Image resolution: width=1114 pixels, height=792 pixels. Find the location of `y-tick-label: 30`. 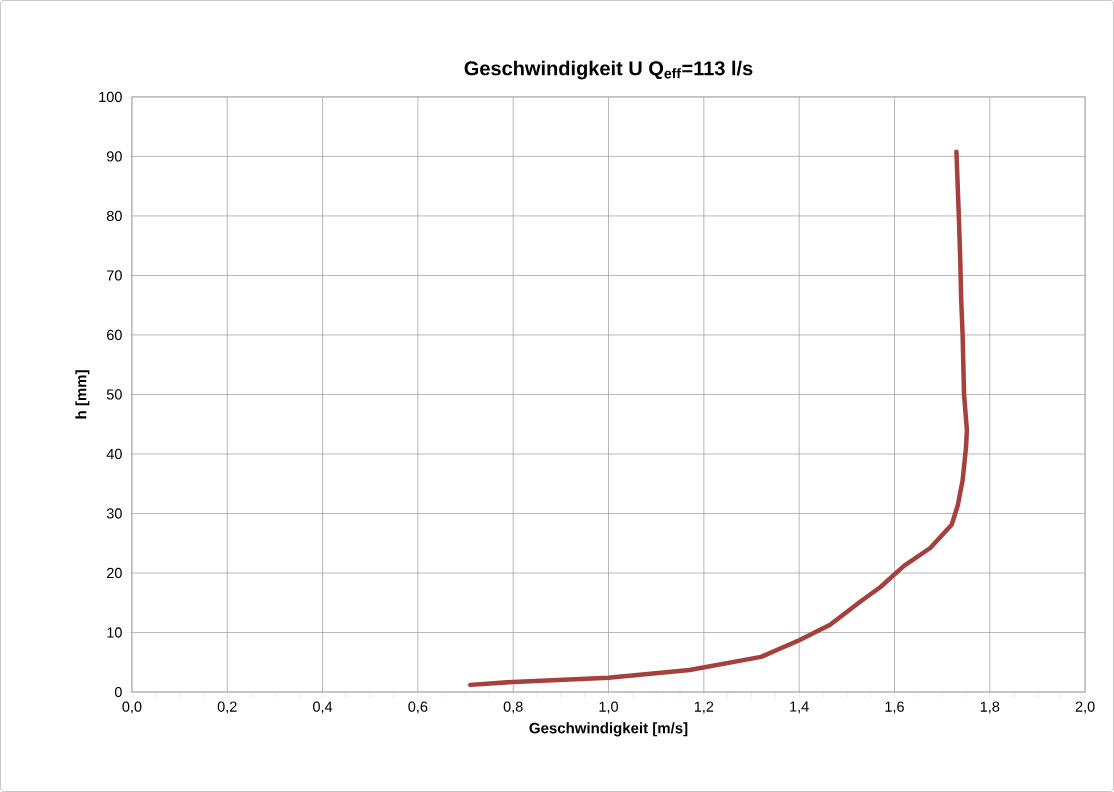

y-tick-label: 30 is located at coordinates (114, 513).